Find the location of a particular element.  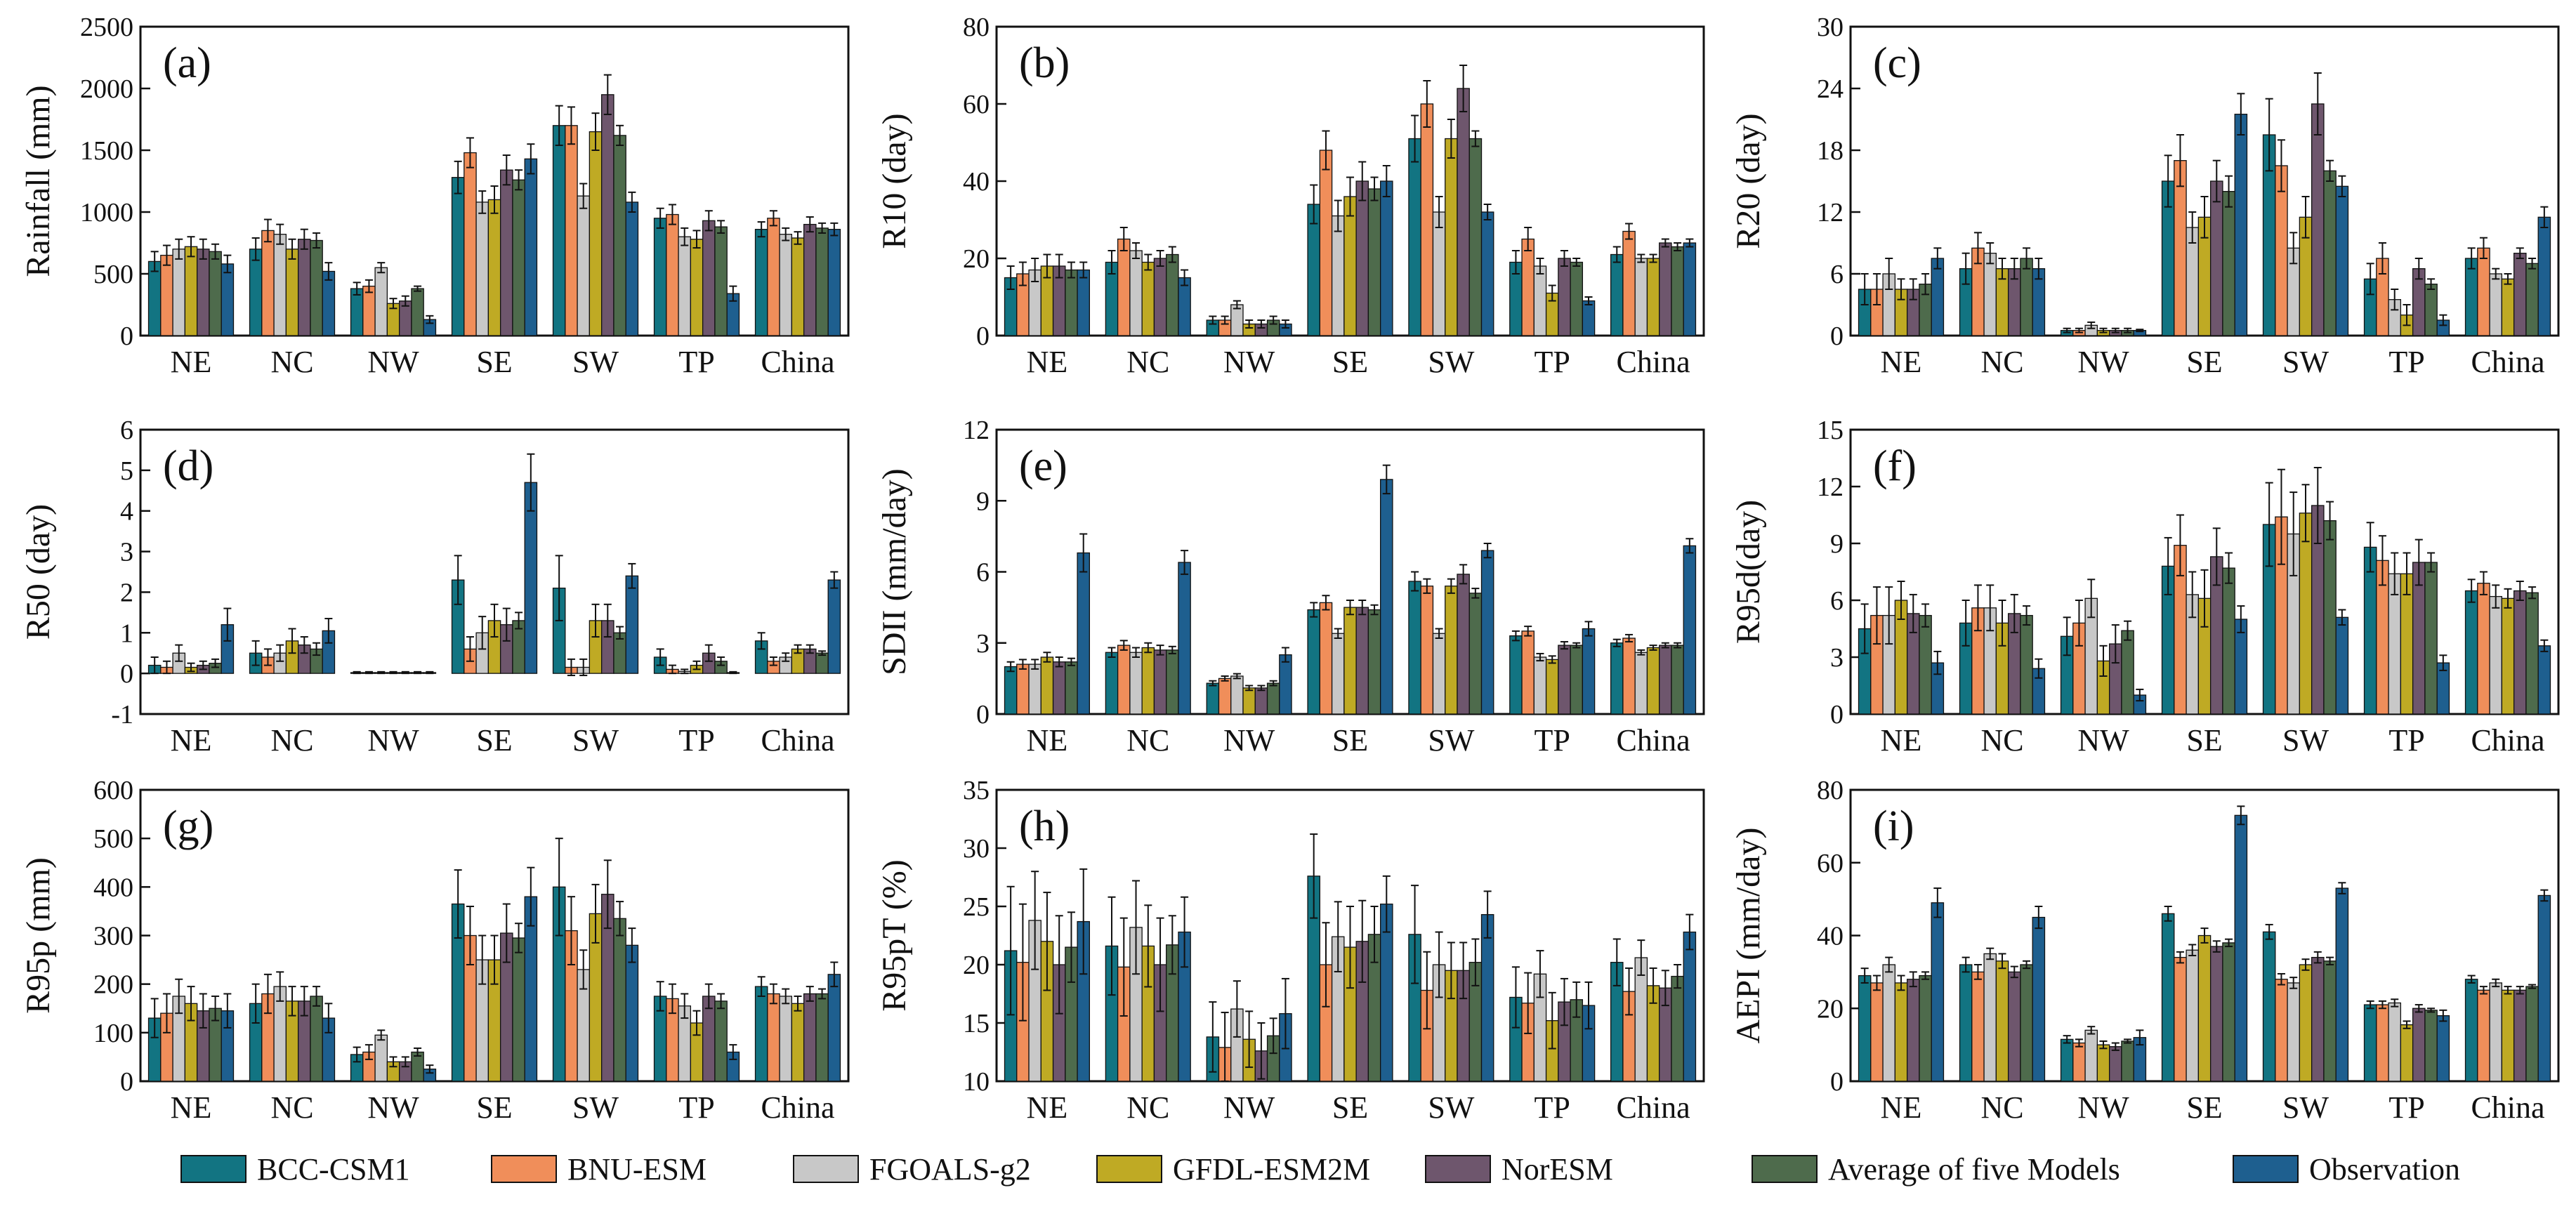

x-tick-label: China is located at coordinates (2507, 362).